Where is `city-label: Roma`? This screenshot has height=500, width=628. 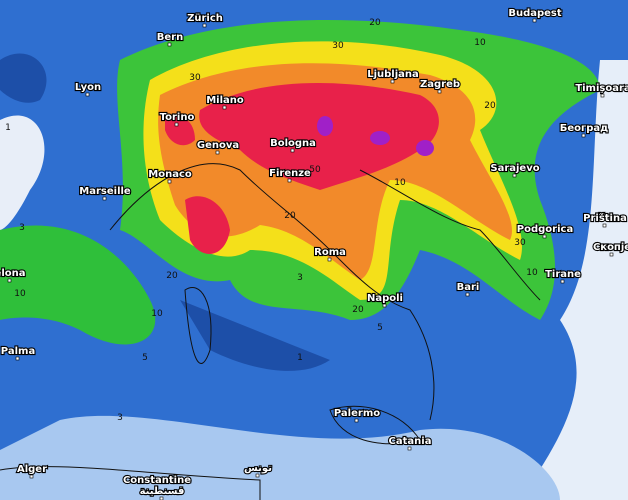 city-label: Roma is located at coordinates (330, 252).